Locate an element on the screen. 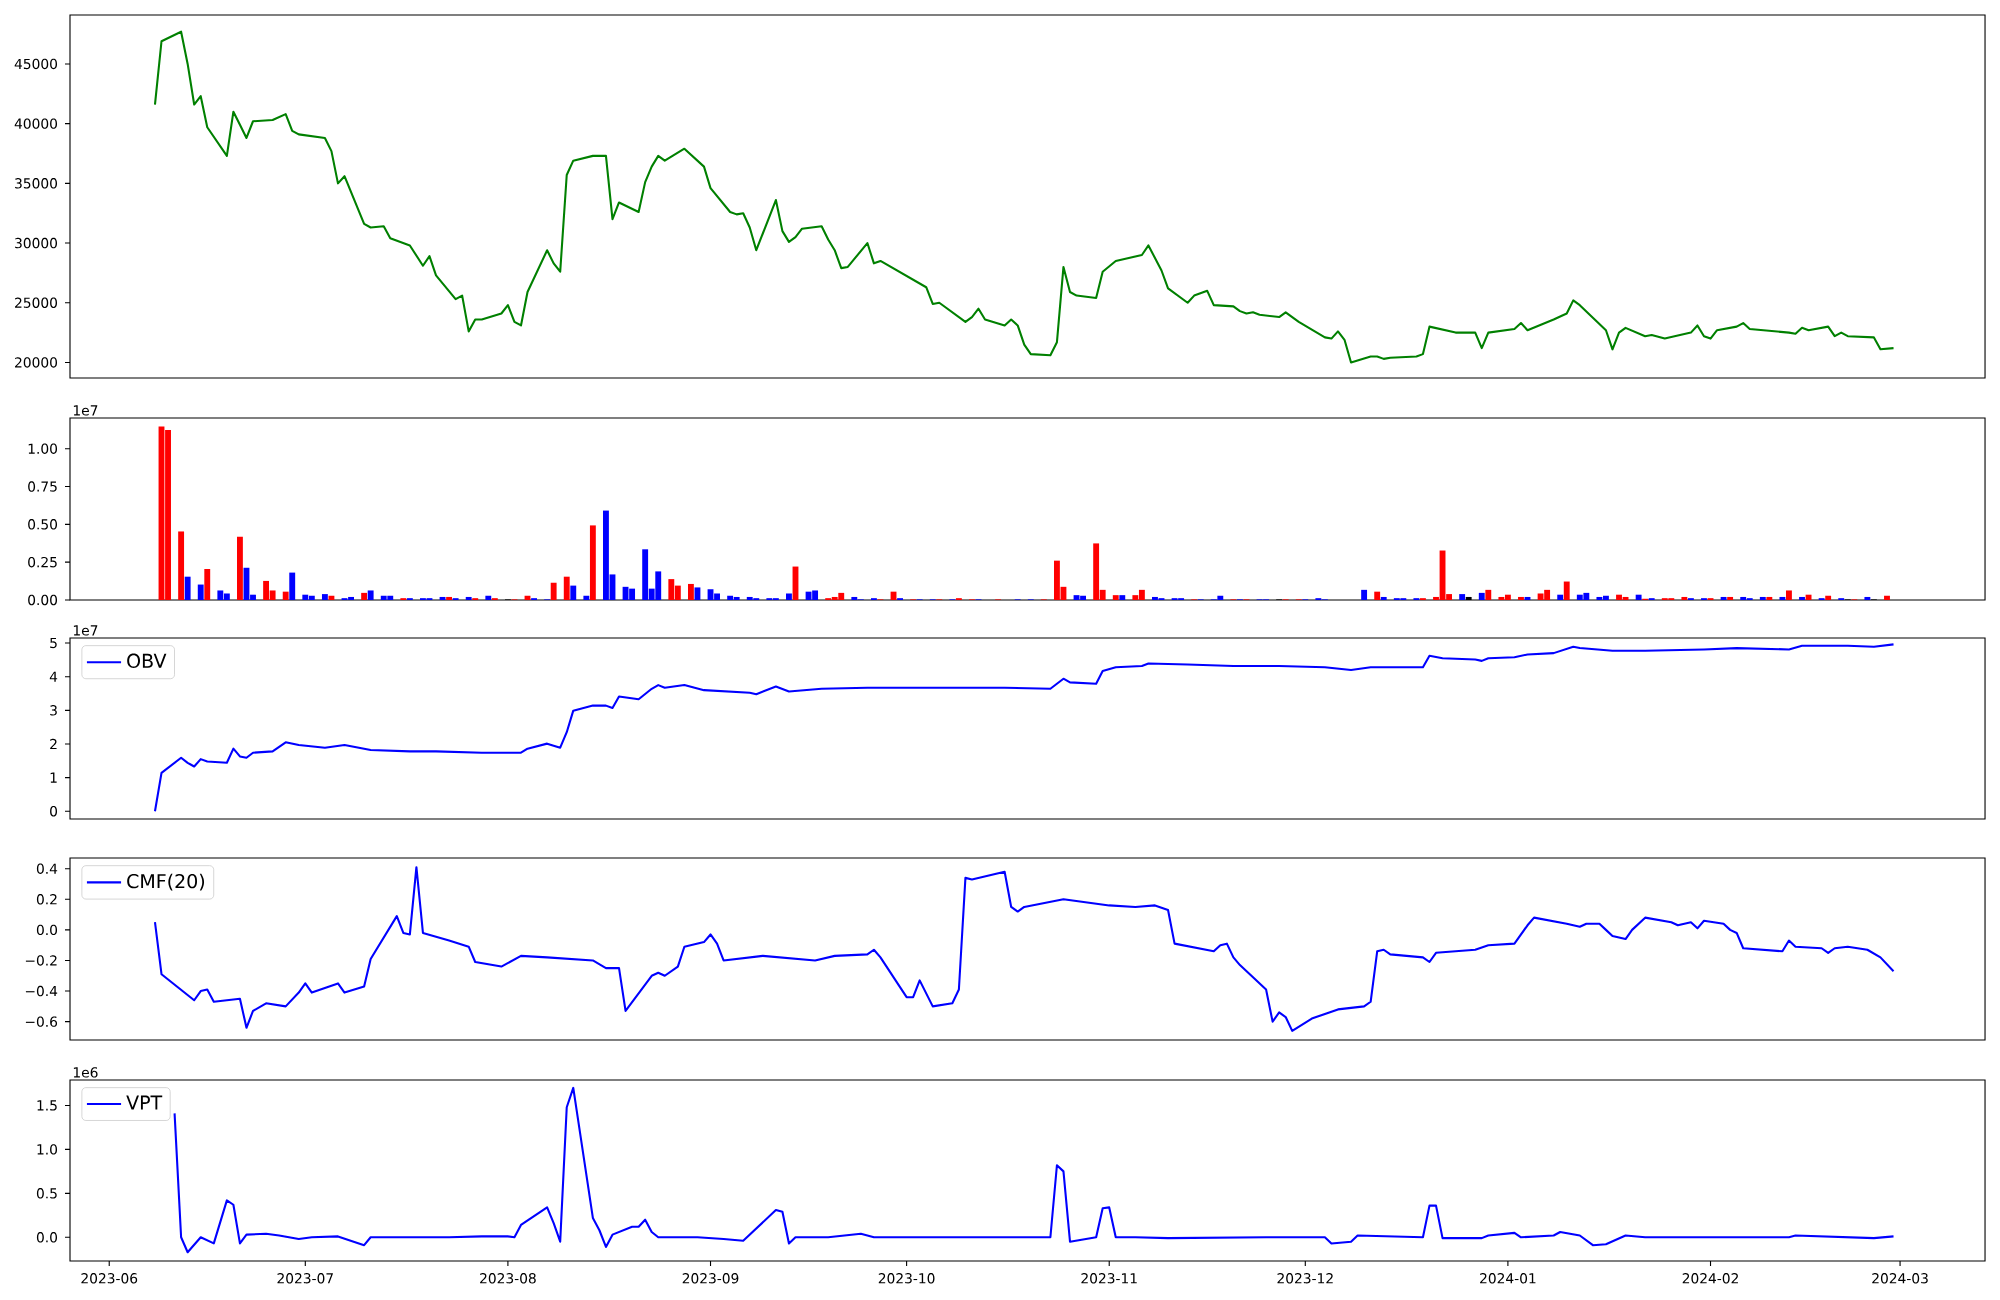  x-tick-label: 2023-09 is located at coordinates (710, 1278).